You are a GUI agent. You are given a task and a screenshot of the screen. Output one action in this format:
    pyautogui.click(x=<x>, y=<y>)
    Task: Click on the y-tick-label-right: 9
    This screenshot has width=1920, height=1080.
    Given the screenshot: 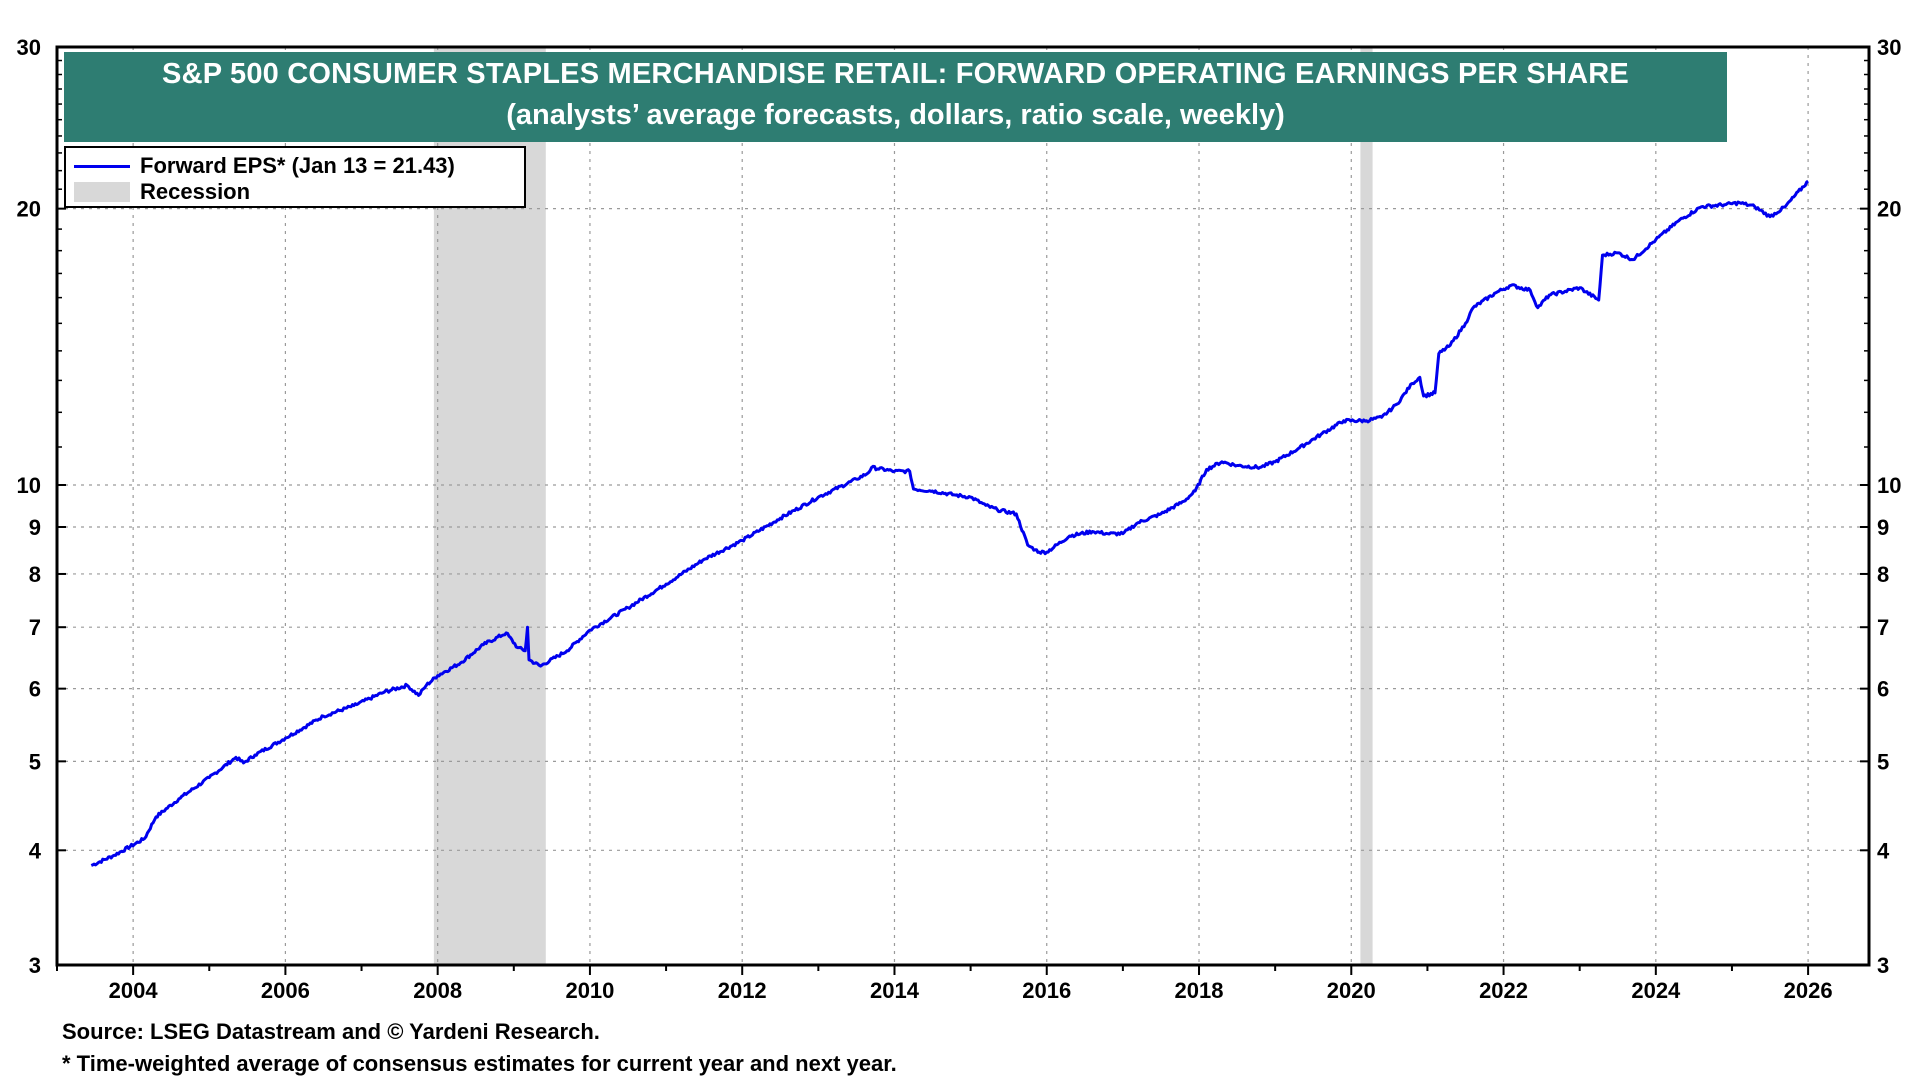 What is the action you would take?
    pyautogui.click(x=1883, y=527)
    